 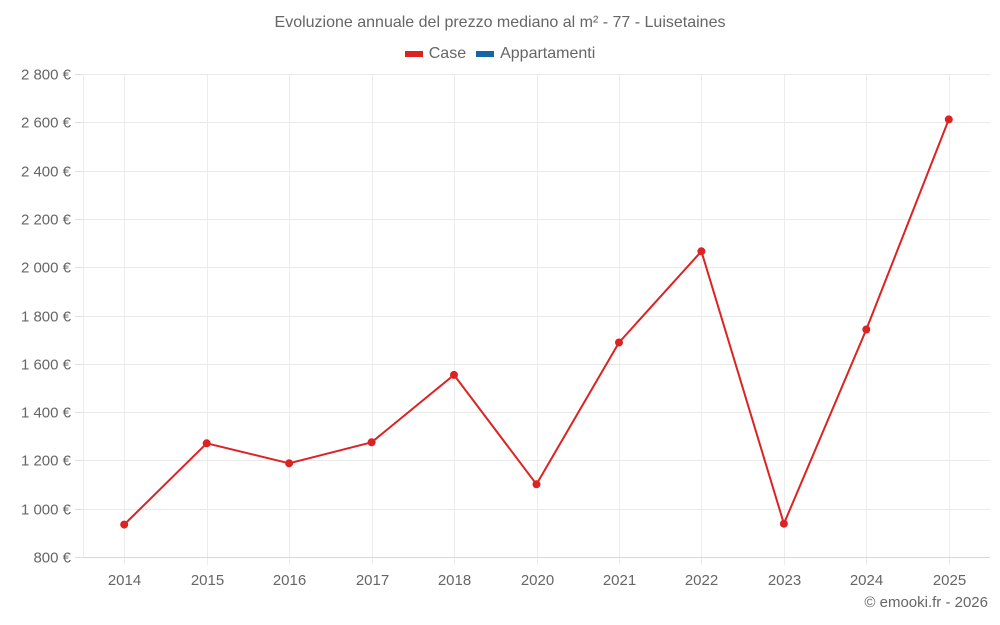 I want to click on x-tick-label: 2018, so click(x=454, y=580).